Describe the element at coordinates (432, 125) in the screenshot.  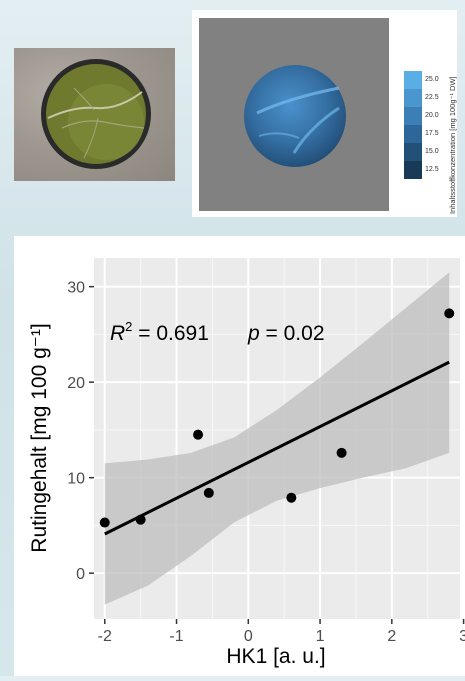
I see `colorbar-ticks: 25.0 22.5 20.0 17.5 15.0 12.5` at that location.